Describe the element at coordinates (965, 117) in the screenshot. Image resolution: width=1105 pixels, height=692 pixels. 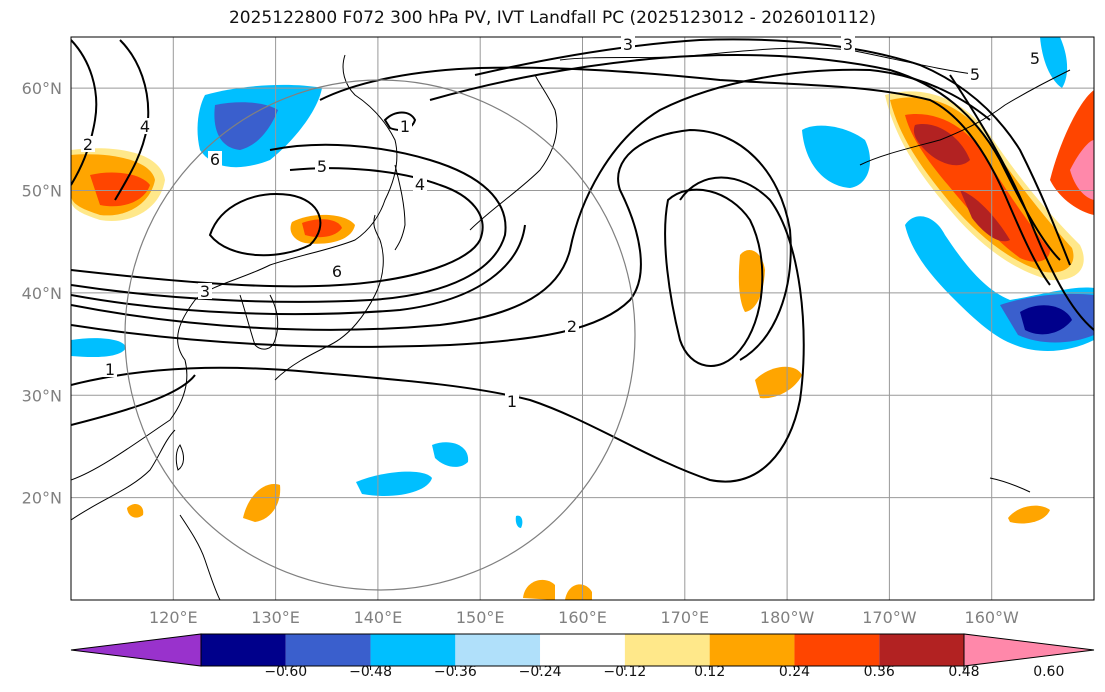
I see `coastline-alaska` at that location.